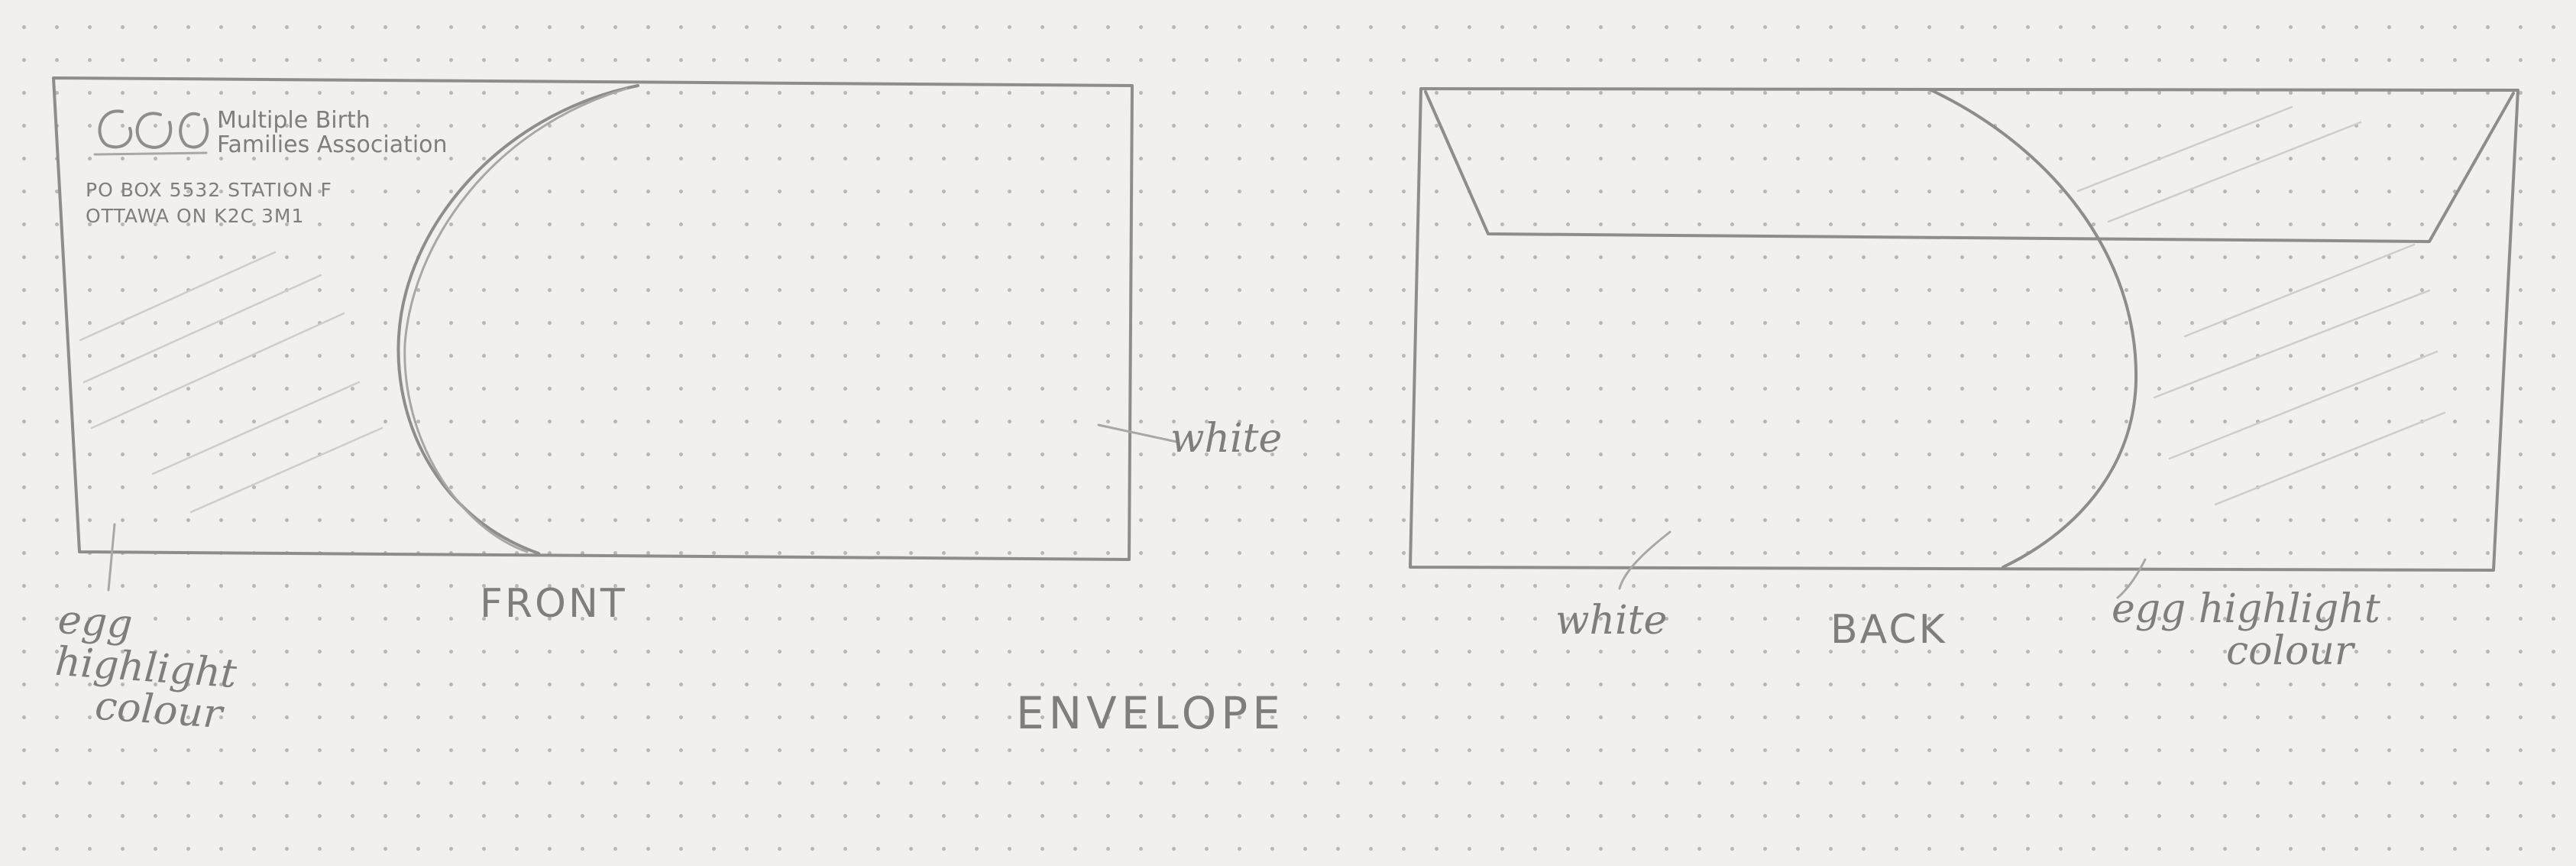  What do you see at coordinates (553, 604) in the screenshot?
I see `front-label: FRONT` at bounding box center [553, 604].